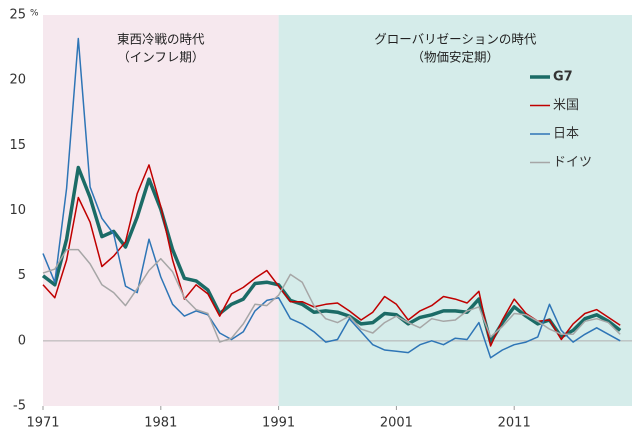 Image resolution: width=640 pixels, height=432 pixels. Describe the element at coordinates (456, 57) in the screenshot. I see `period-label: （物価安定期）` at that location.